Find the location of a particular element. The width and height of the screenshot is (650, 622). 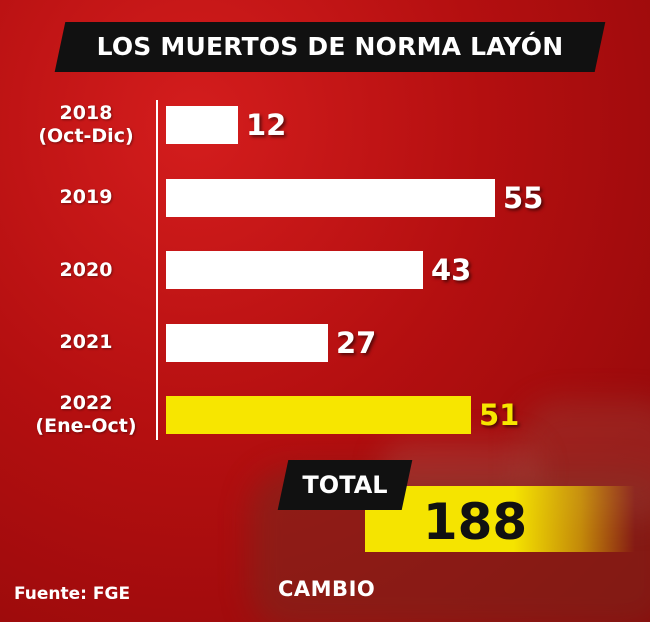

data-label: 43 is located at coordinates (451, 270).